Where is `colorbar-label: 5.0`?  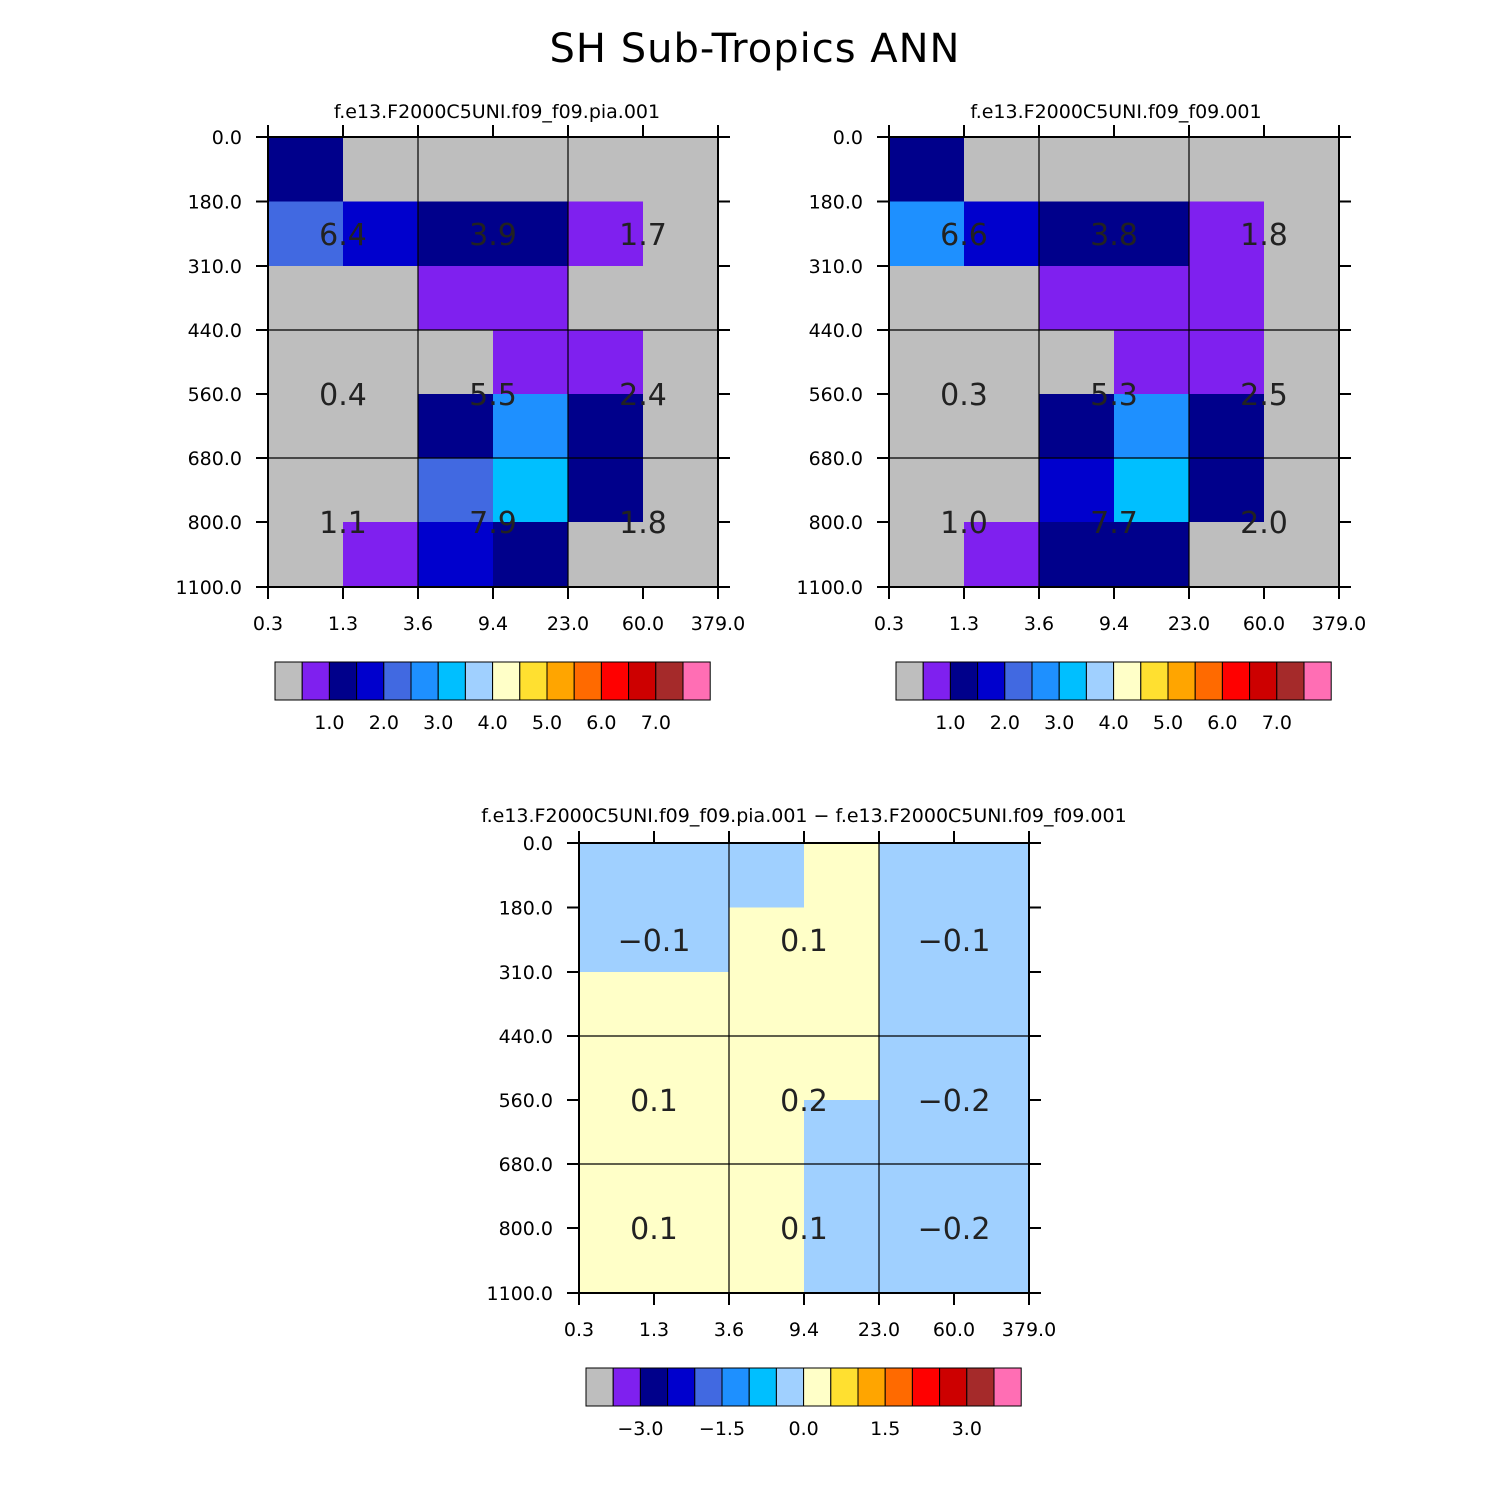 colorbar-label: 5.0 is located at coordinates (1168, 723).